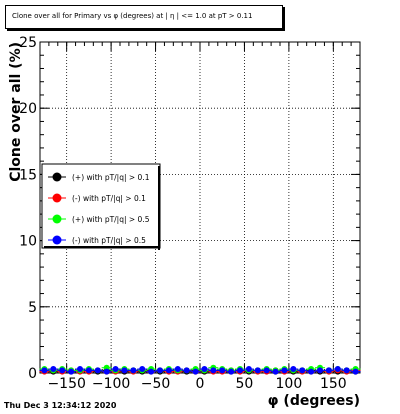 Image resolution: width=400 pixels, height=414 pixels. What do you see at coordinates (111, 177) in the screenshot?
I see `legend-label: (+) with pT/|q| > 0.1` at bounding box center [111, 177].